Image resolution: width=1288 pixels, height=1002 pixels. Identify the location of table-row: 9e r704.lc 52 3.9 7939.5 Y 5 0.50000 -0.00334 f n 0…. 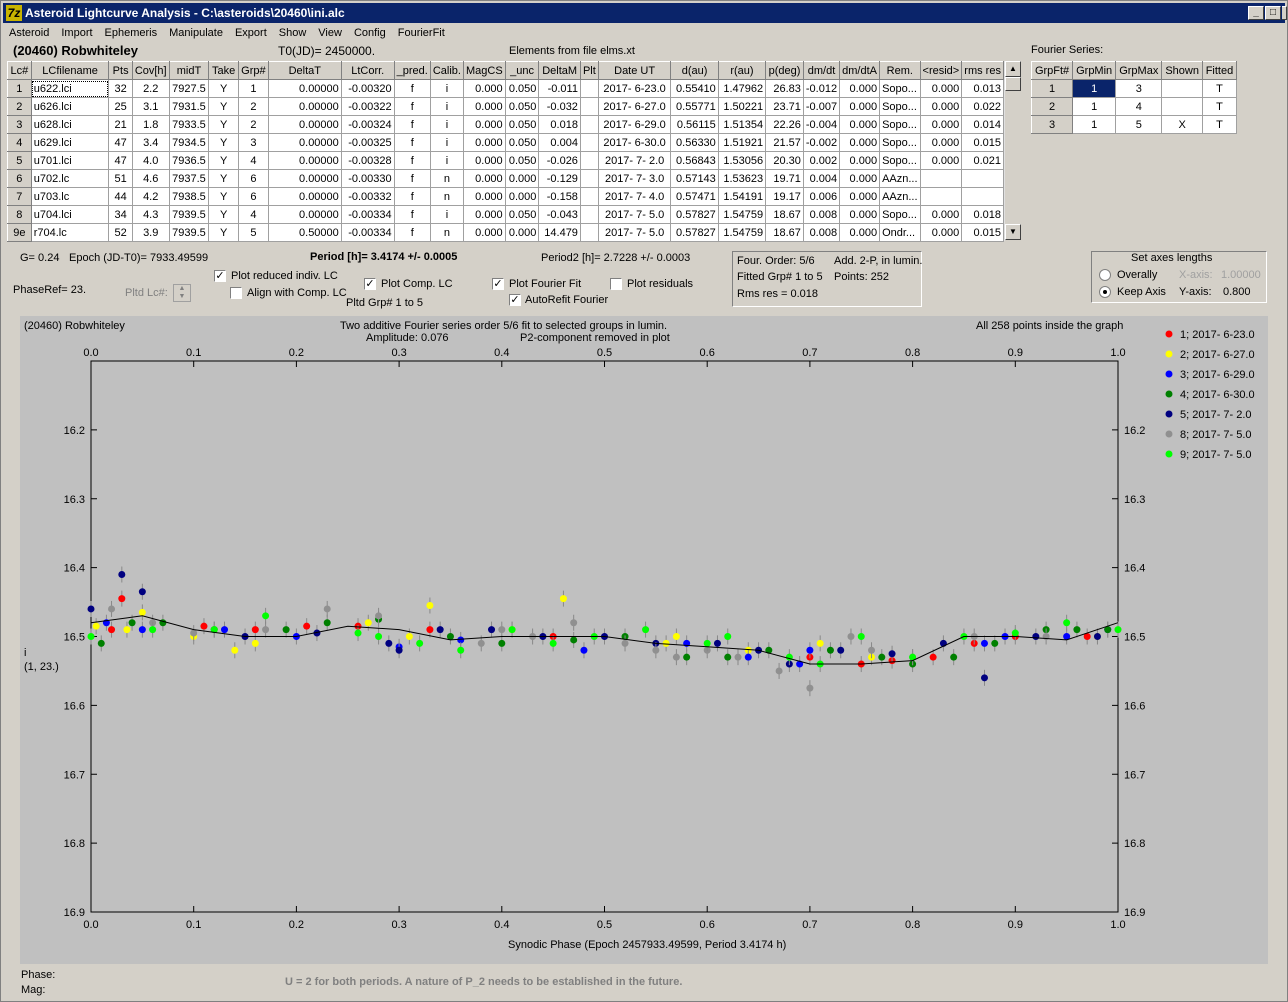
(505, 232).